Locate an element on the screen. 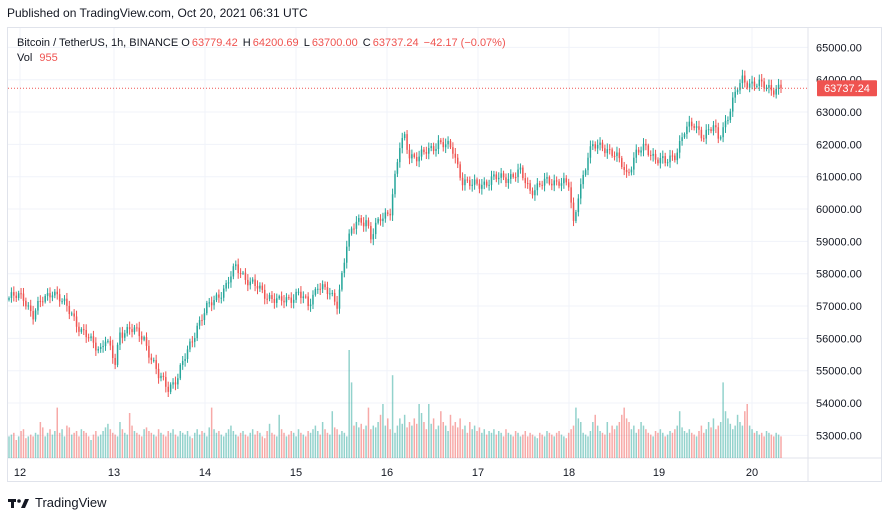 This screenshot has height=521, width=892. y-tick-label: 54000.00 is located at coordinates (839, 404).